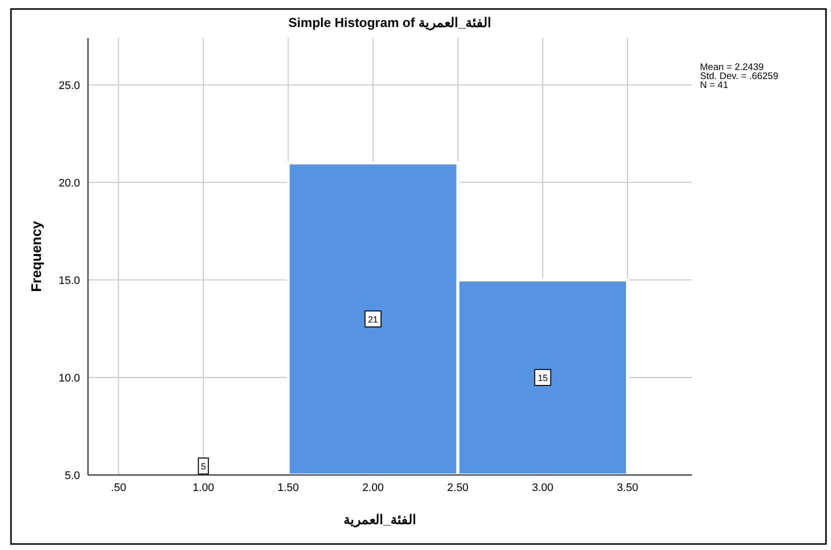 This screenshot has height=550, width=831. Describe the element at coordinates (390, 23) in the screenshot. I see `chart-title: Simple Histogram of الفئة_العمرية` at that location.